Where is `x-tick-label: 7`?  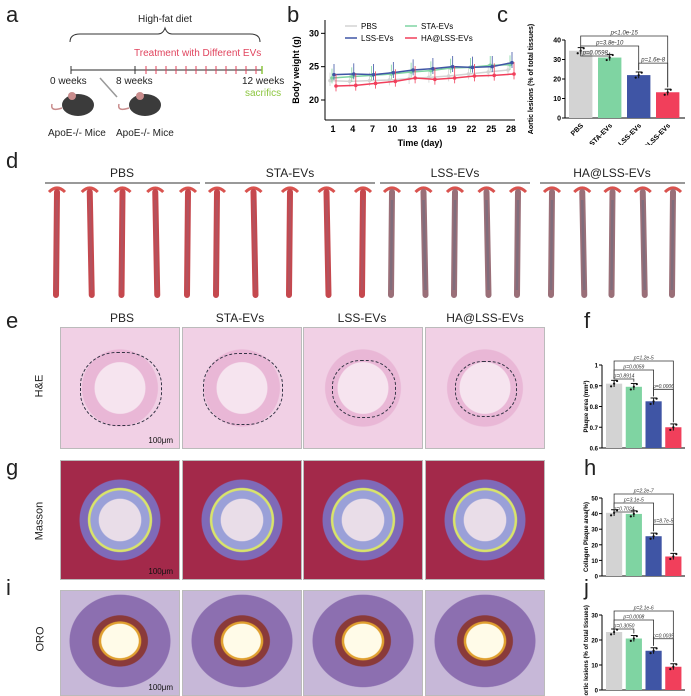 x-tick-label: 7 is located at coordinates (372, 129).